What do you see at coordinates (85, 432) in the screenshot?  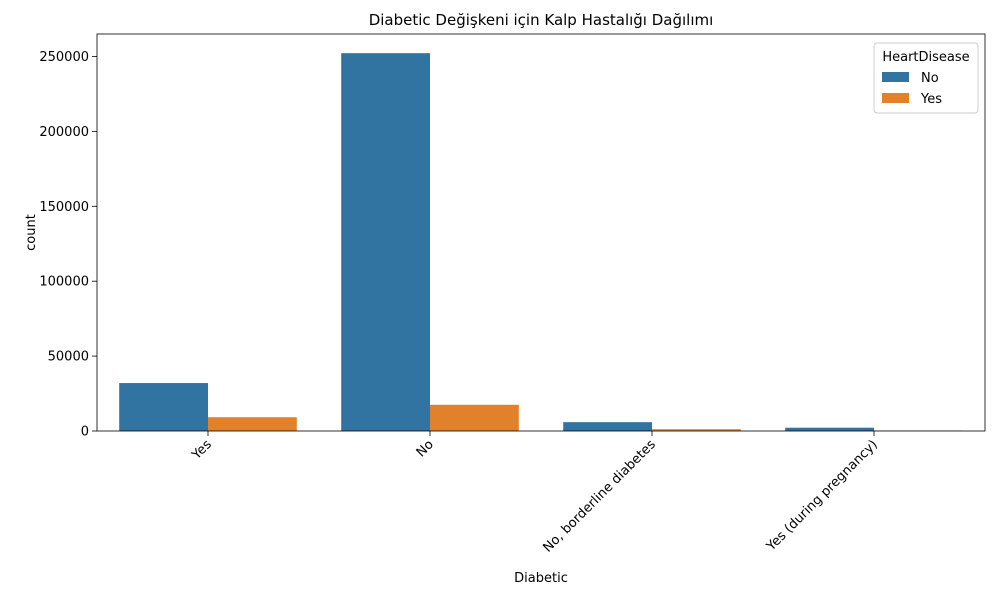 I see `y-tick-label: 0` at bounding box center [85, 432].